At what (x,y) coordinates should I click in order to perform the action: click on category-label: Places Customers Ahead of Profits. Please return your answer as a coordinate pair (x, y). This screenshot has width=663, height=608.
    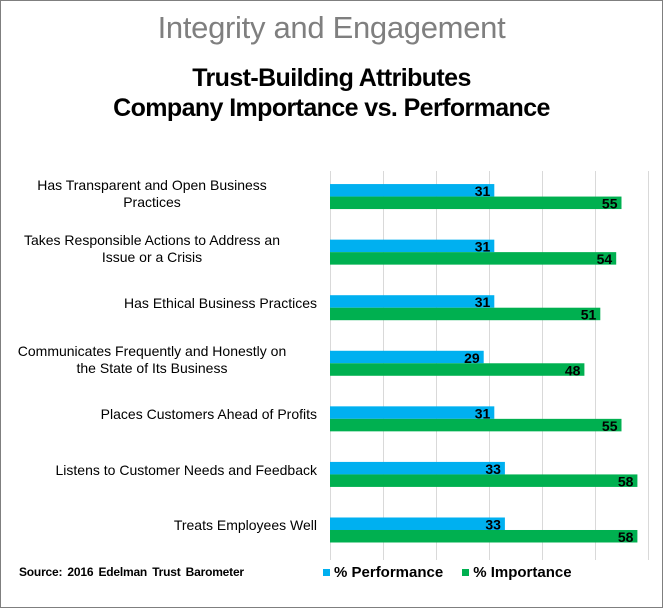
    Looking at the image, I should click on (158, 414).